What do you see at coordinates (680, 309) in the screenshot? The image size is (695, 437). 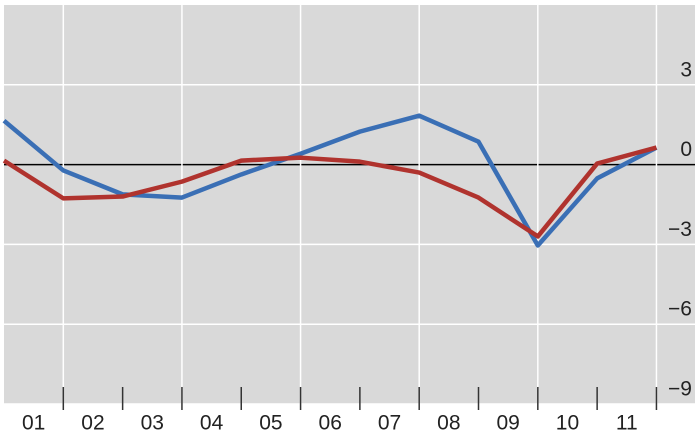 I see `y-tick-label: −6` at bounding box center [680, 309].